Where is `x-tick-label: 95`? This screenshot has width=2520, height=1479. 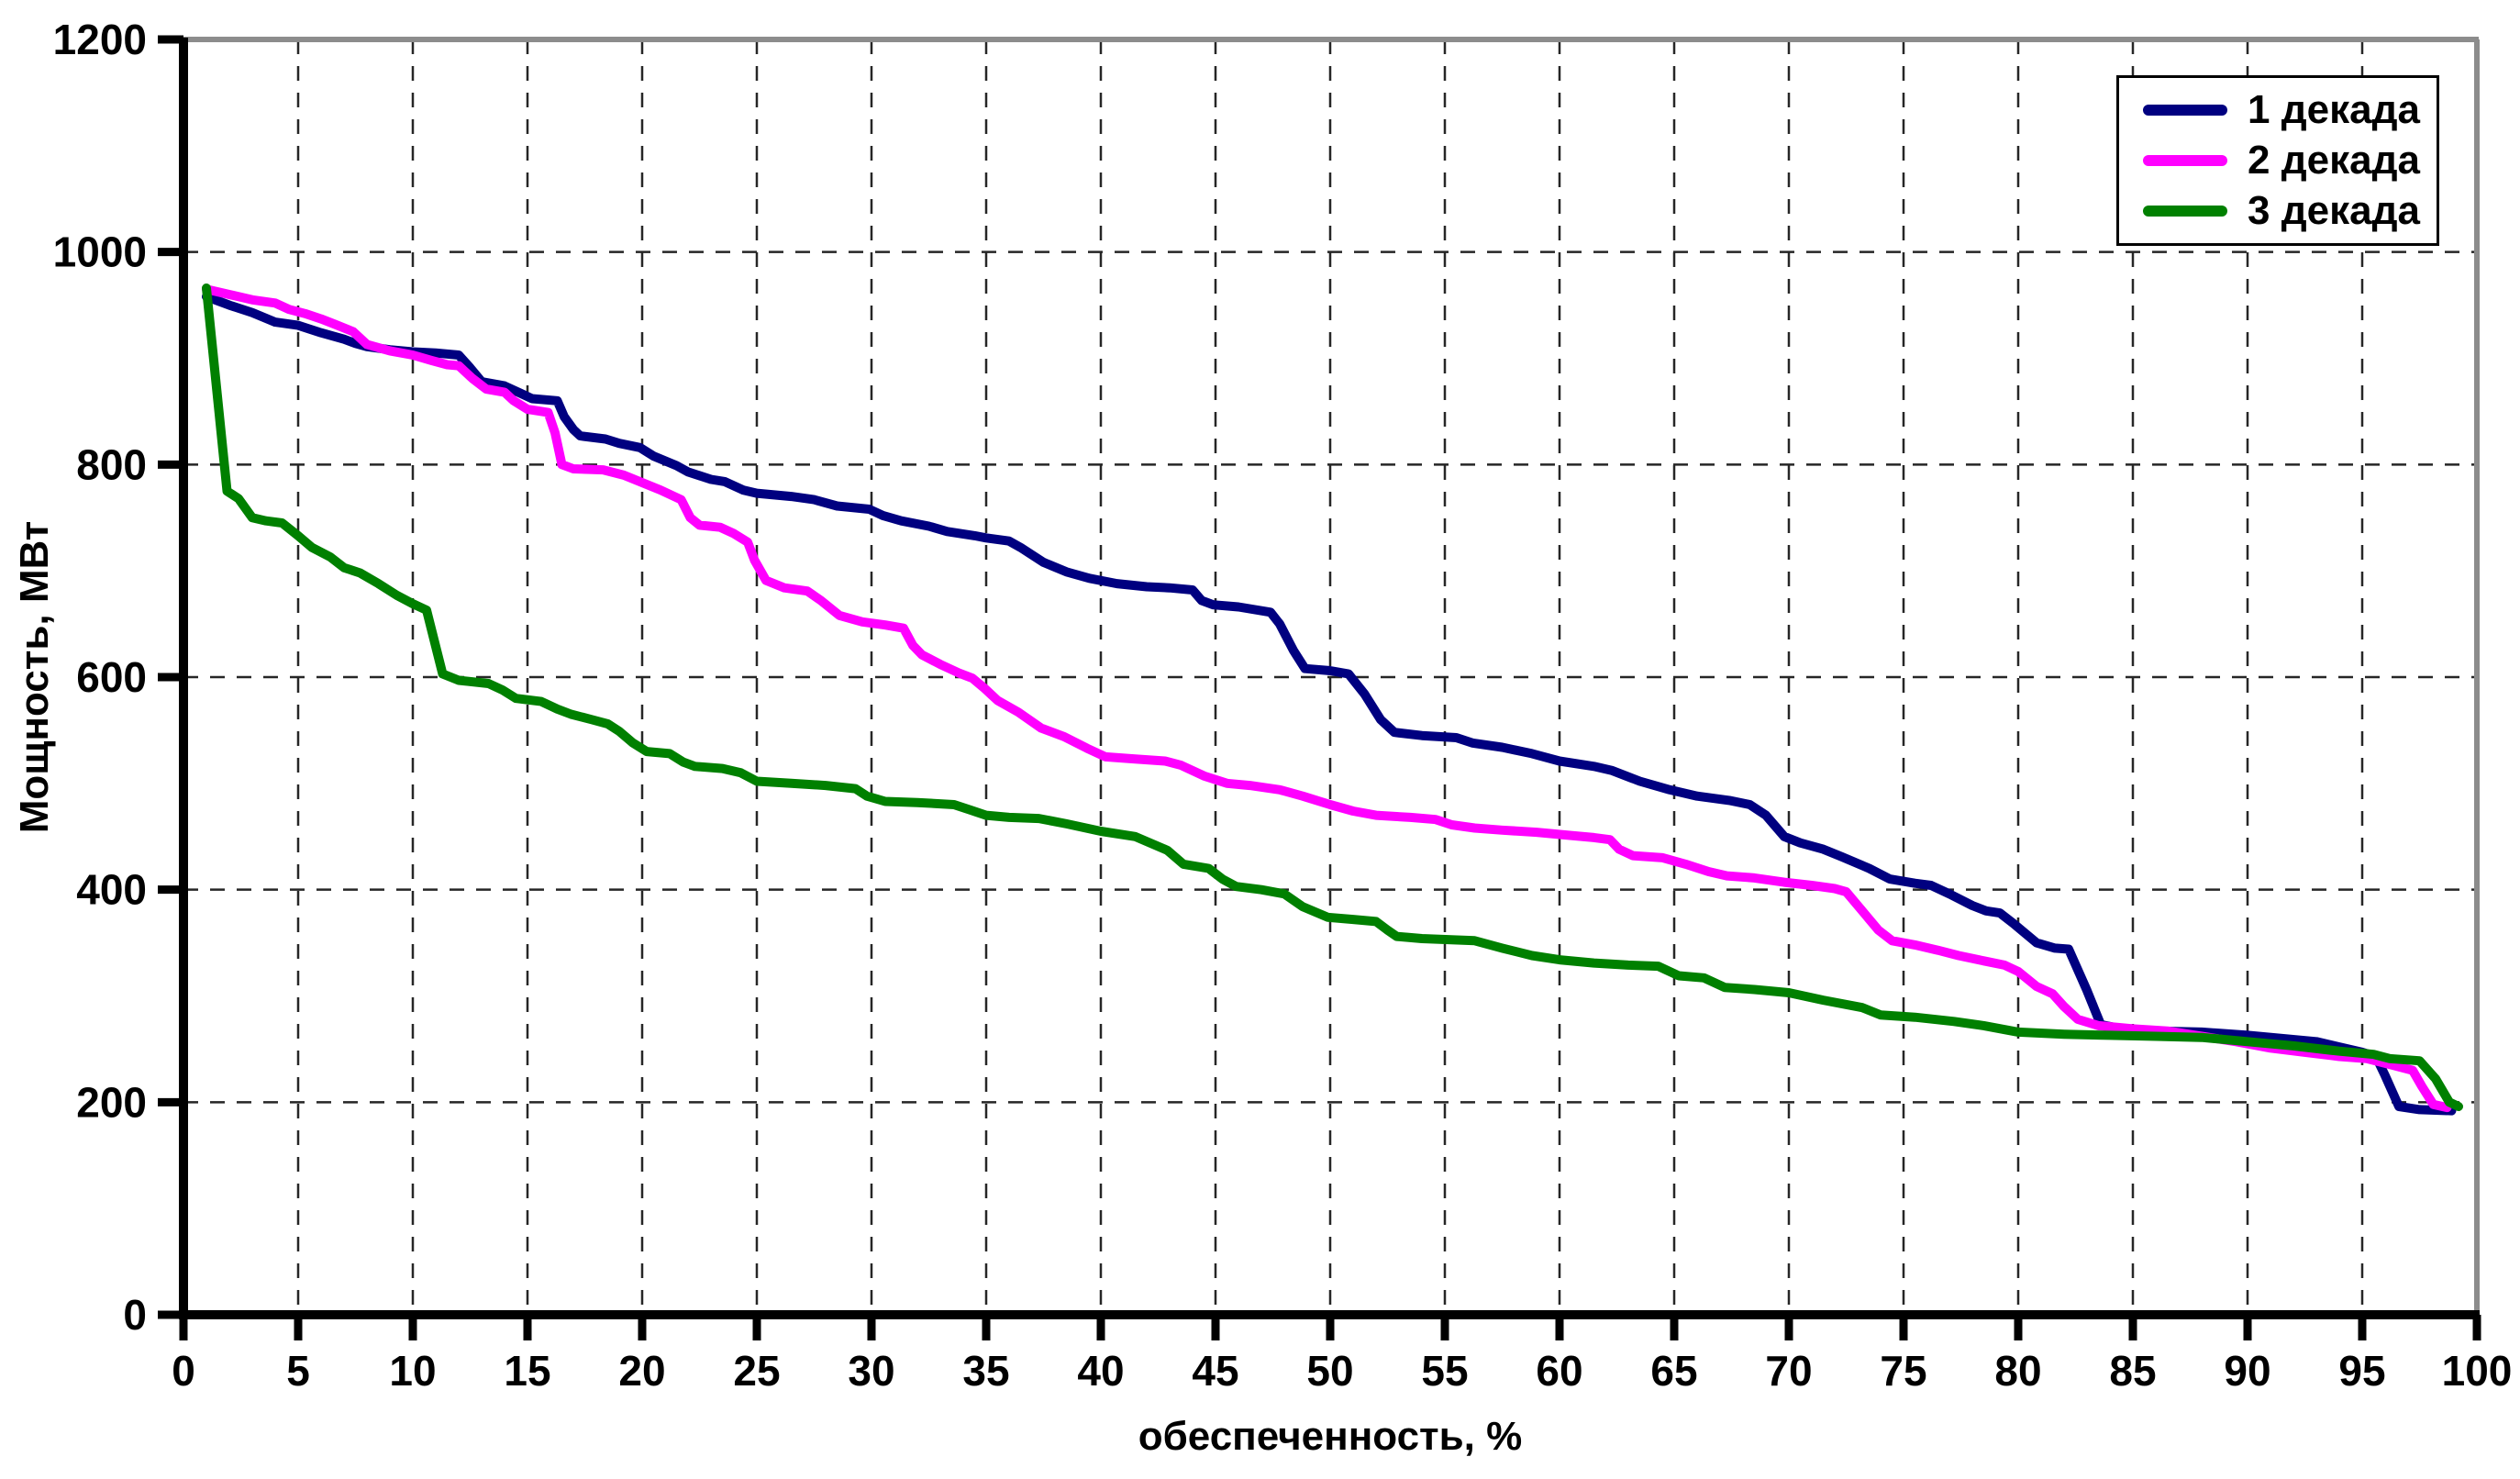
x-tick-label: 95 is located at coordinates (2361, 1371).